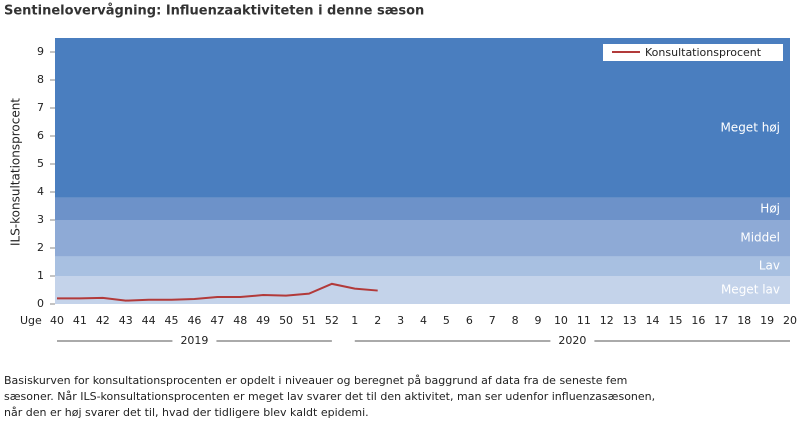 The height and width of the screenshot is (426, 800). Describe the element at coordinates (57, 320) in the screenshot. I see `x-tick-label: 40` at that location.